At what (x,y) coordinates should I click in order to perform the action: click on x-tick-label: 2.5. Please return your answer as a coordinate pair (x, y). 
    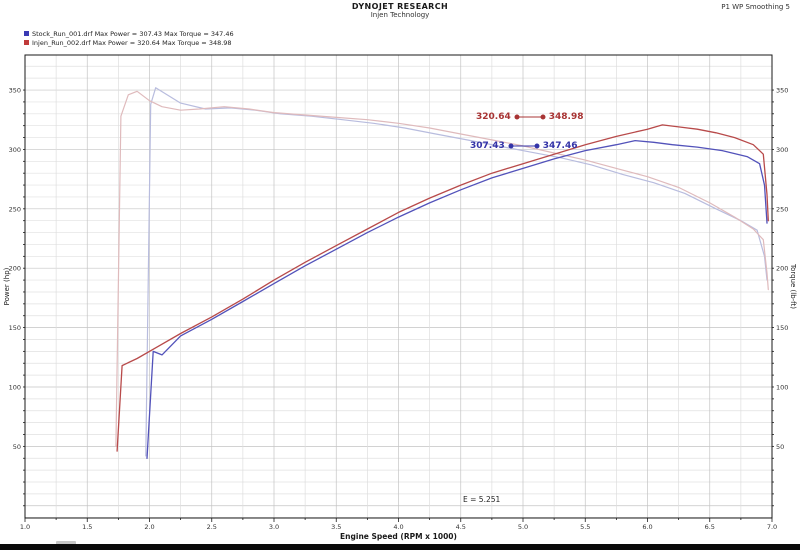
    Looking at the image, I should click on (212, 527).